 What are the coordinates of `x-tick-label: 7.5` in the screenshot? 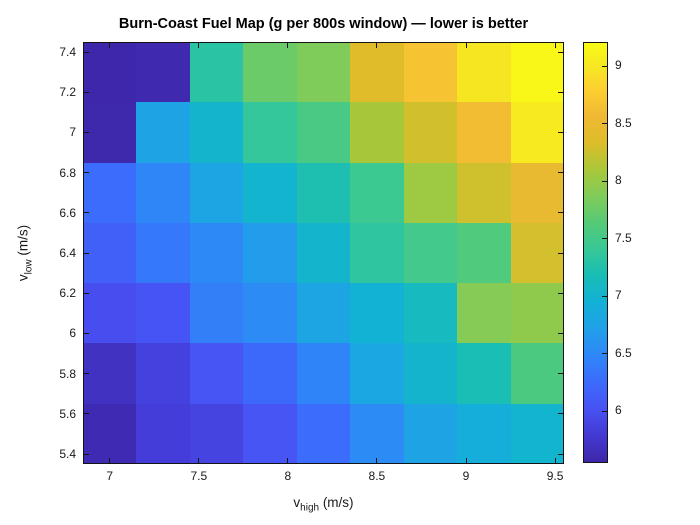 It's located at (199, 476).